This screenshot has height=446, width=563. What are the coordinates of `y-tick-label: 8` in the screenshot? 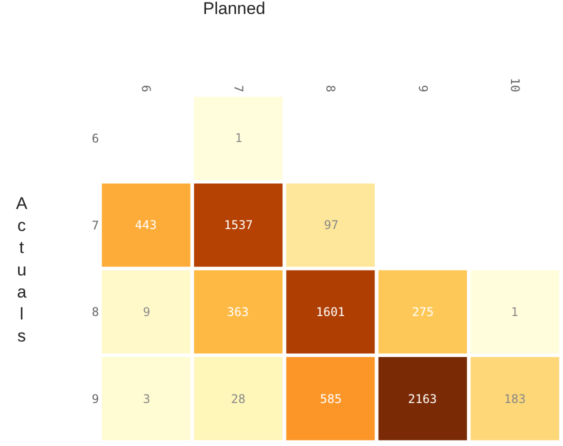 It's located at (95, 312).